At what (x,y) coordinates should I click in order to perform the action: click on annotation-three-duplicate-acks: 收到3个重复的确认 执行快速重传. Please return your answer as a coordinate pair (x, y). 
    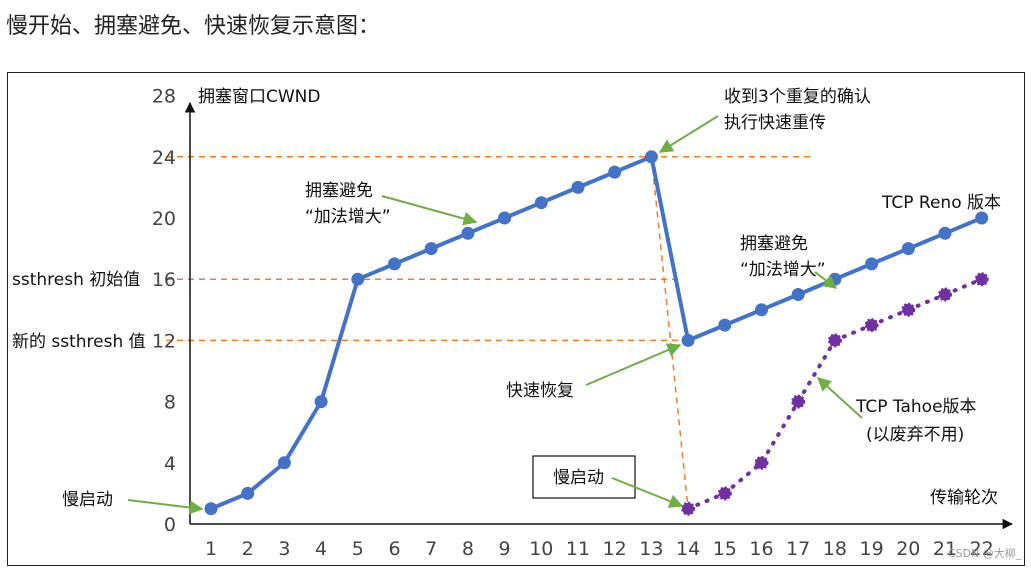
    Looking at the image, I should click on (764, 120).